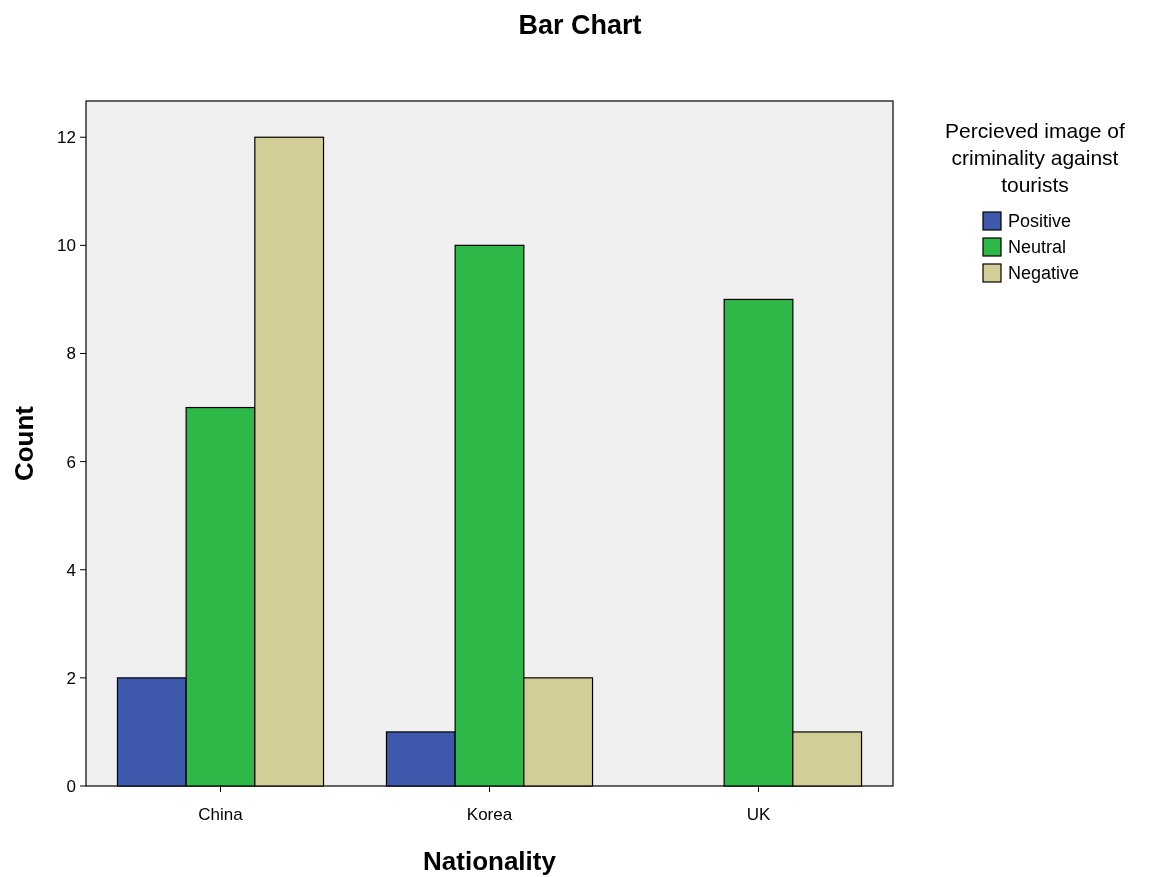 The width and height of the screenshot is (1164, 877). I want to click on y-tick-label: 10, so click(66, 246).